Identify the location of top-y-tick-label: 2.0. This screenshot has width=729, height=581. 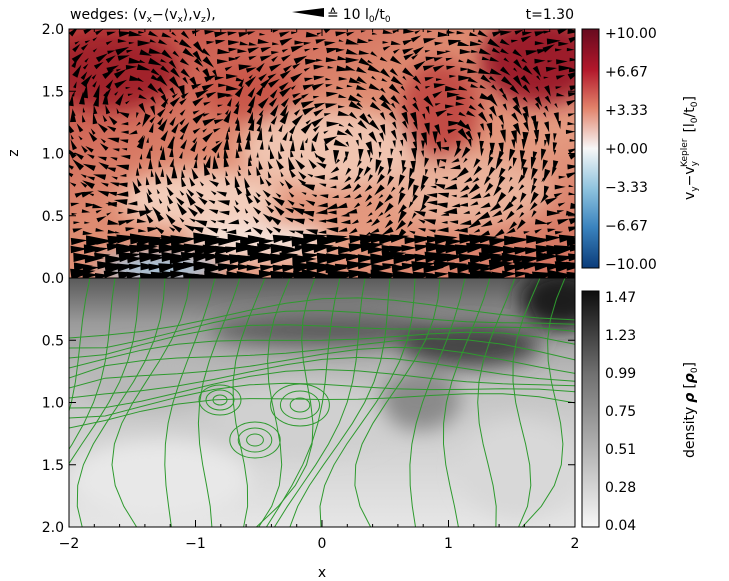
(53, 30).